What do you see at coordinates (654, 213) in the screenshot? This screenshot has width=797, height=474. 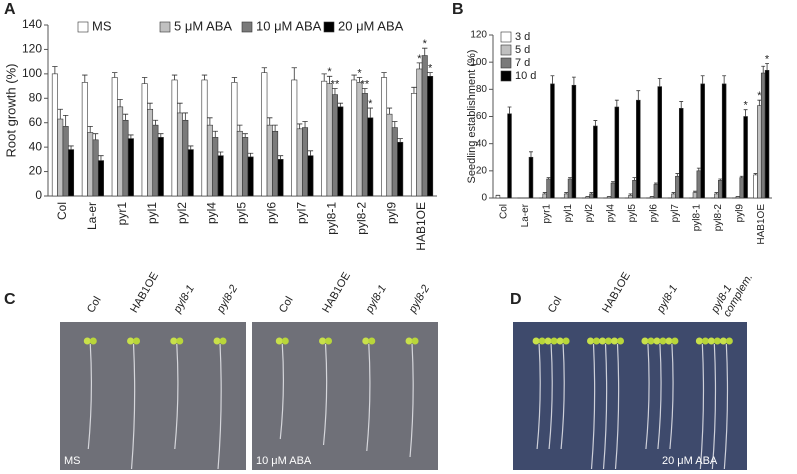 I see `x-tick-label: pyl6` at bounding box center [654, 213].